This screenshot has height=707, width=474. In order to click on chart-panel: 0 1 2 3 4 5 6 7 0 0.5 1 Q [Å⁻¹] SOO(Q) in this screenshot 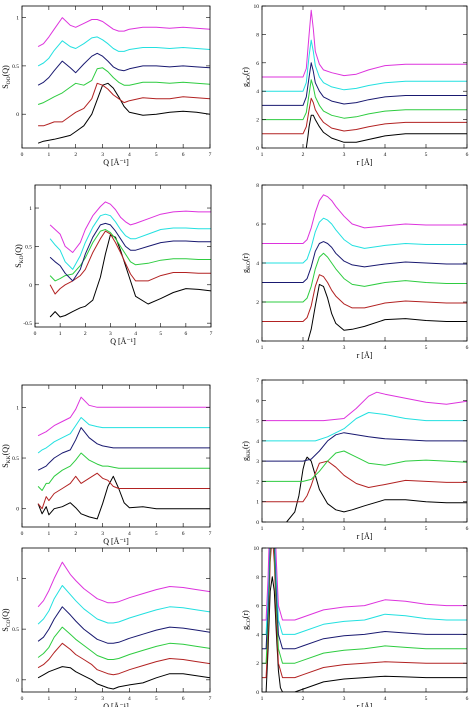, I will do `click(106, 86)`.